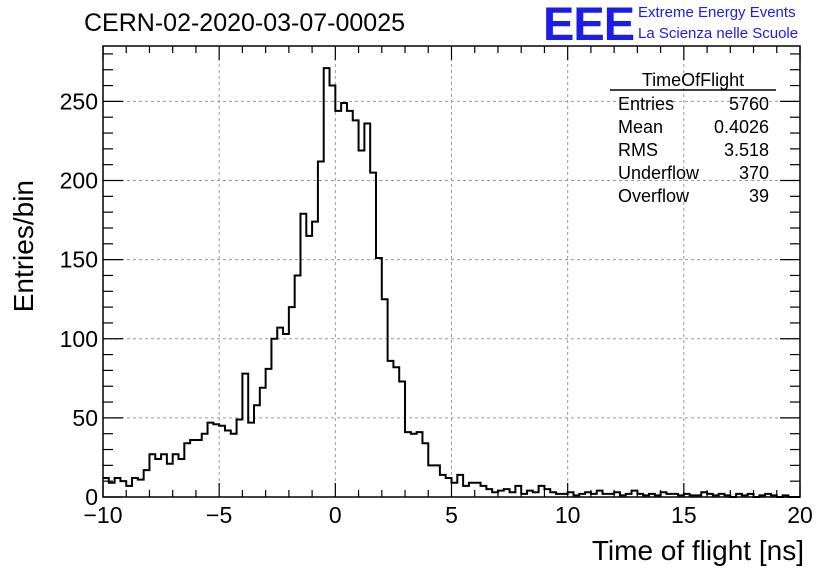 The image size is (836, 572). What do you see at coordinates (646, 104) in the screenshot?
I see `stats-row-label: Entries` at bounding box center [646, 104].